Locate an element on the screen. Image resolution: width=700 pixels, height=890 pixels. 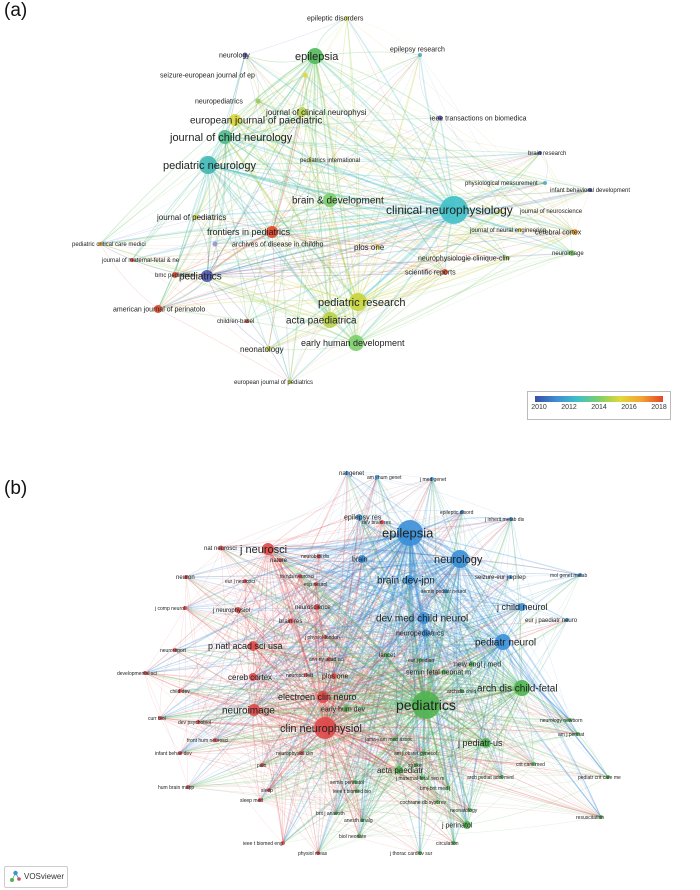
node-label: front hum neurosci is located at coordinates (207, 741).